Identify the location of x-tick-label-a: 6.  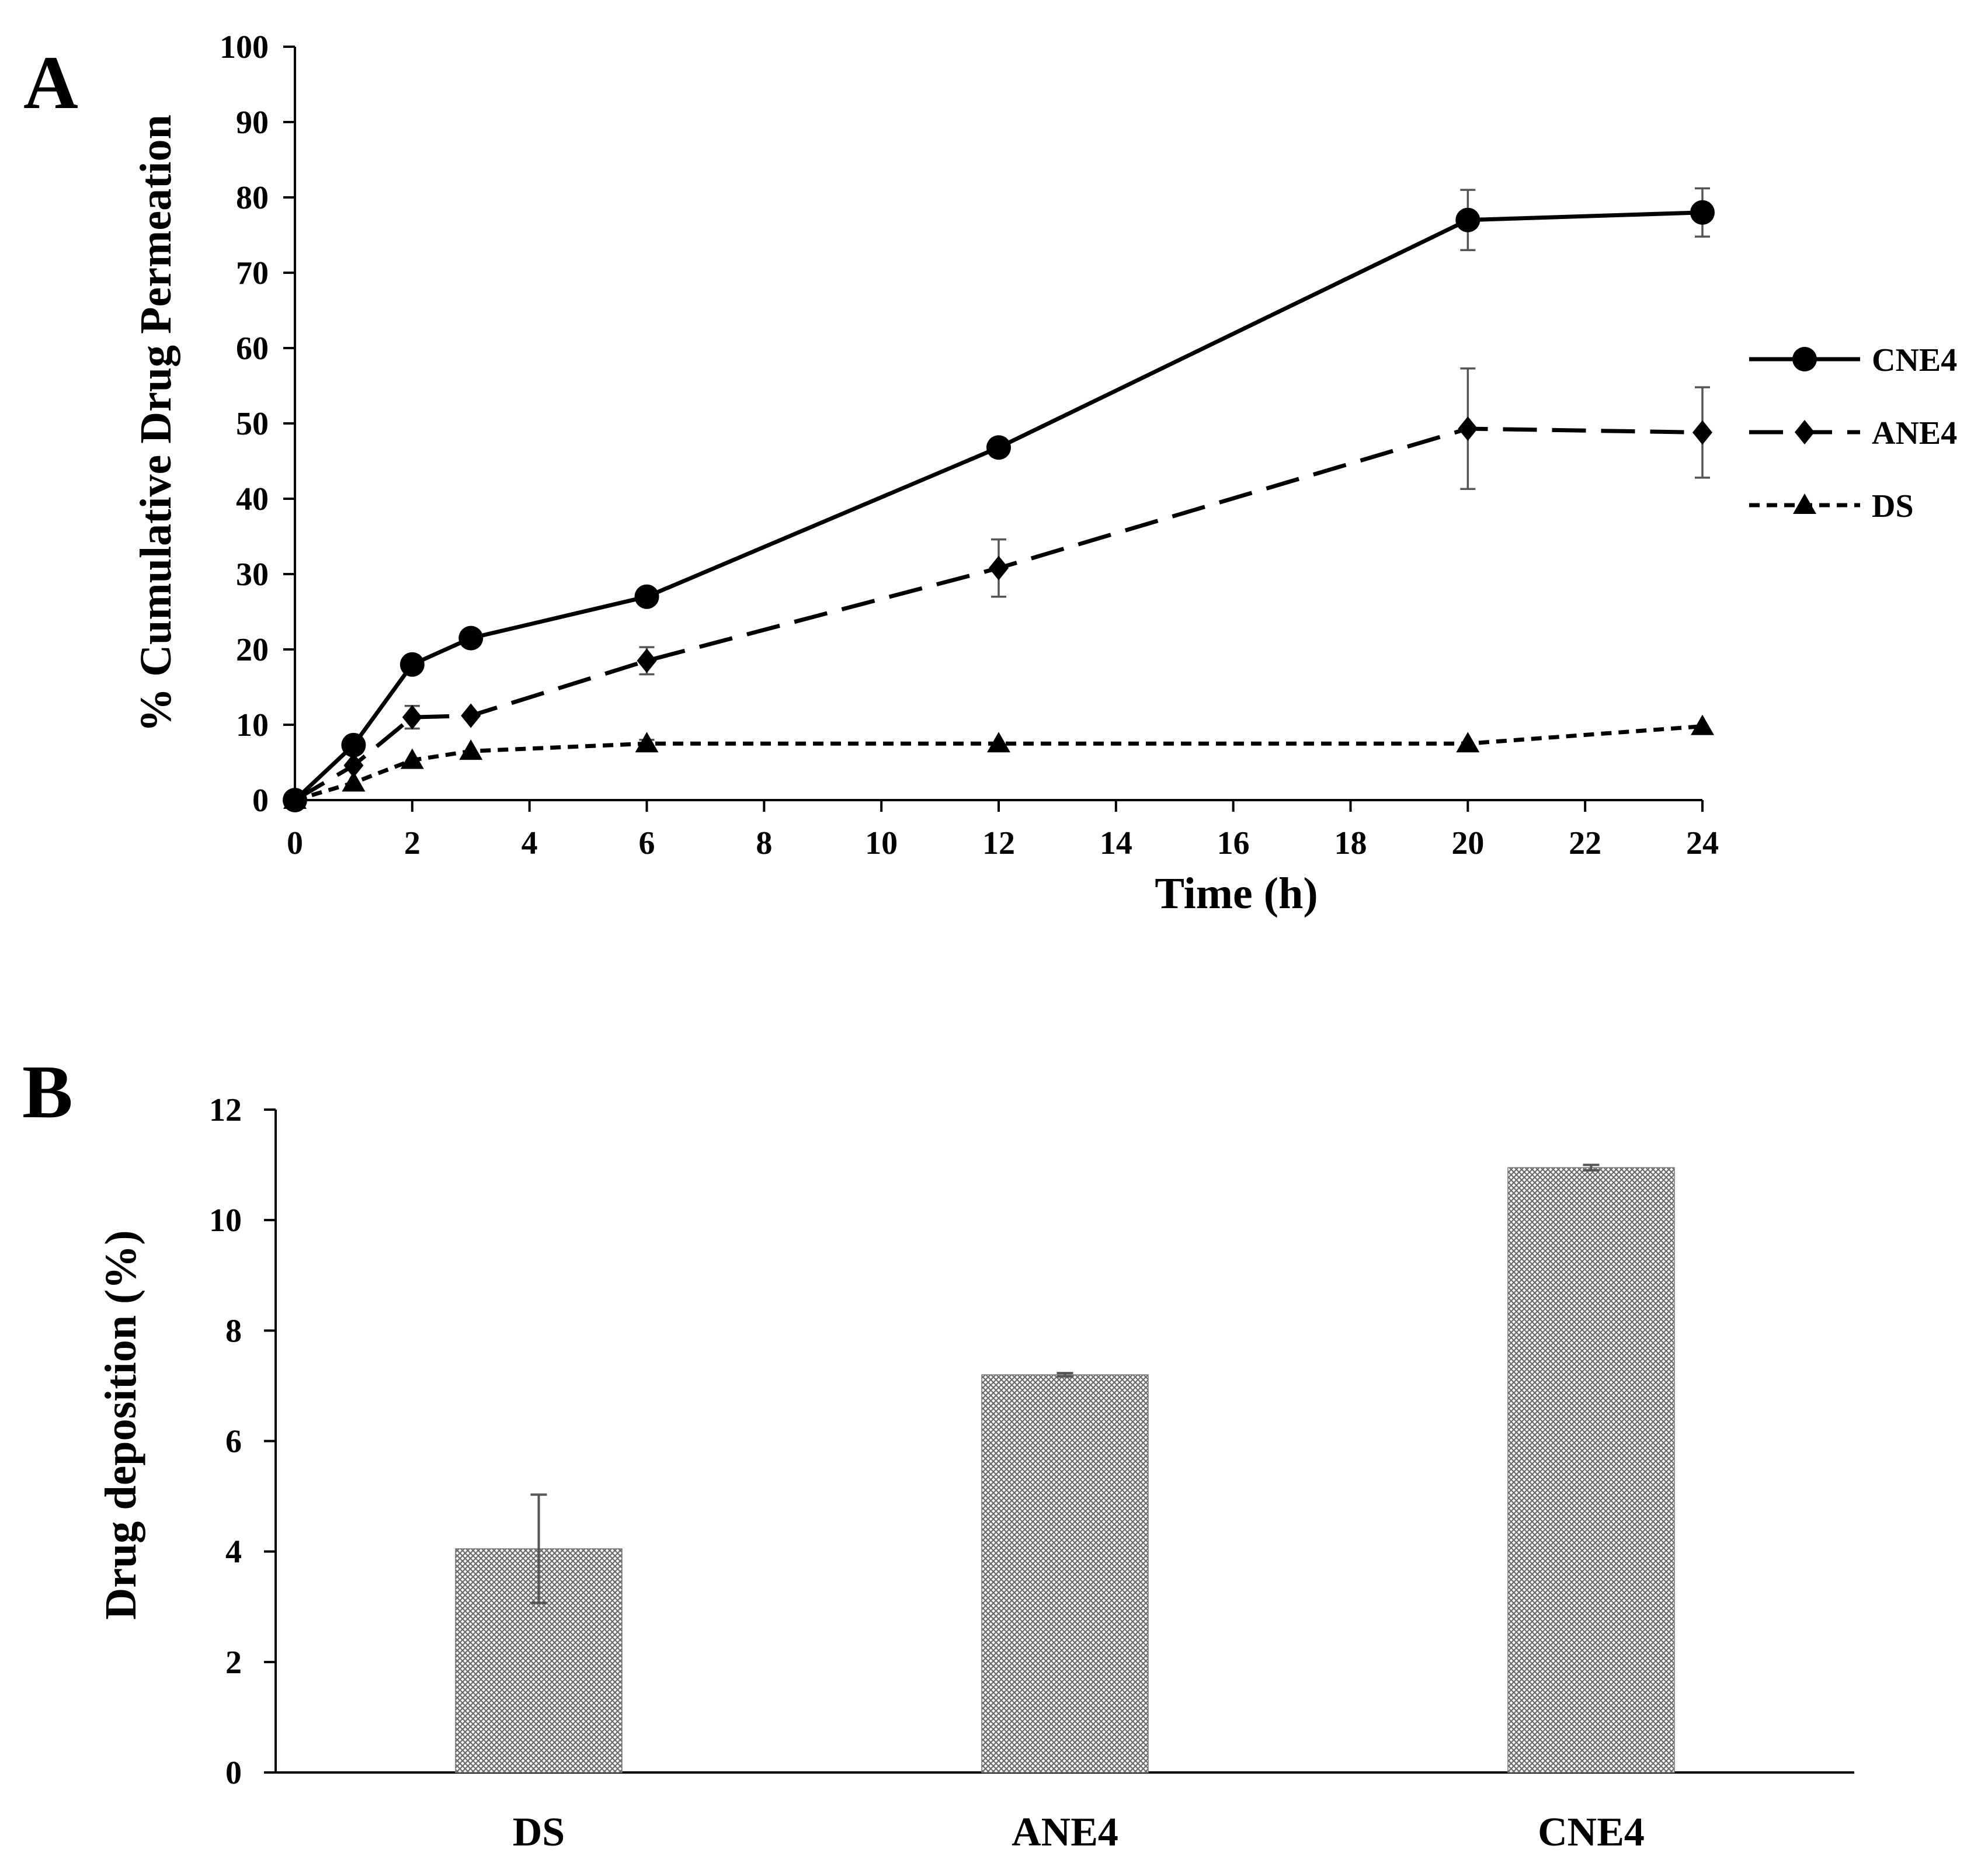
(647, 843).